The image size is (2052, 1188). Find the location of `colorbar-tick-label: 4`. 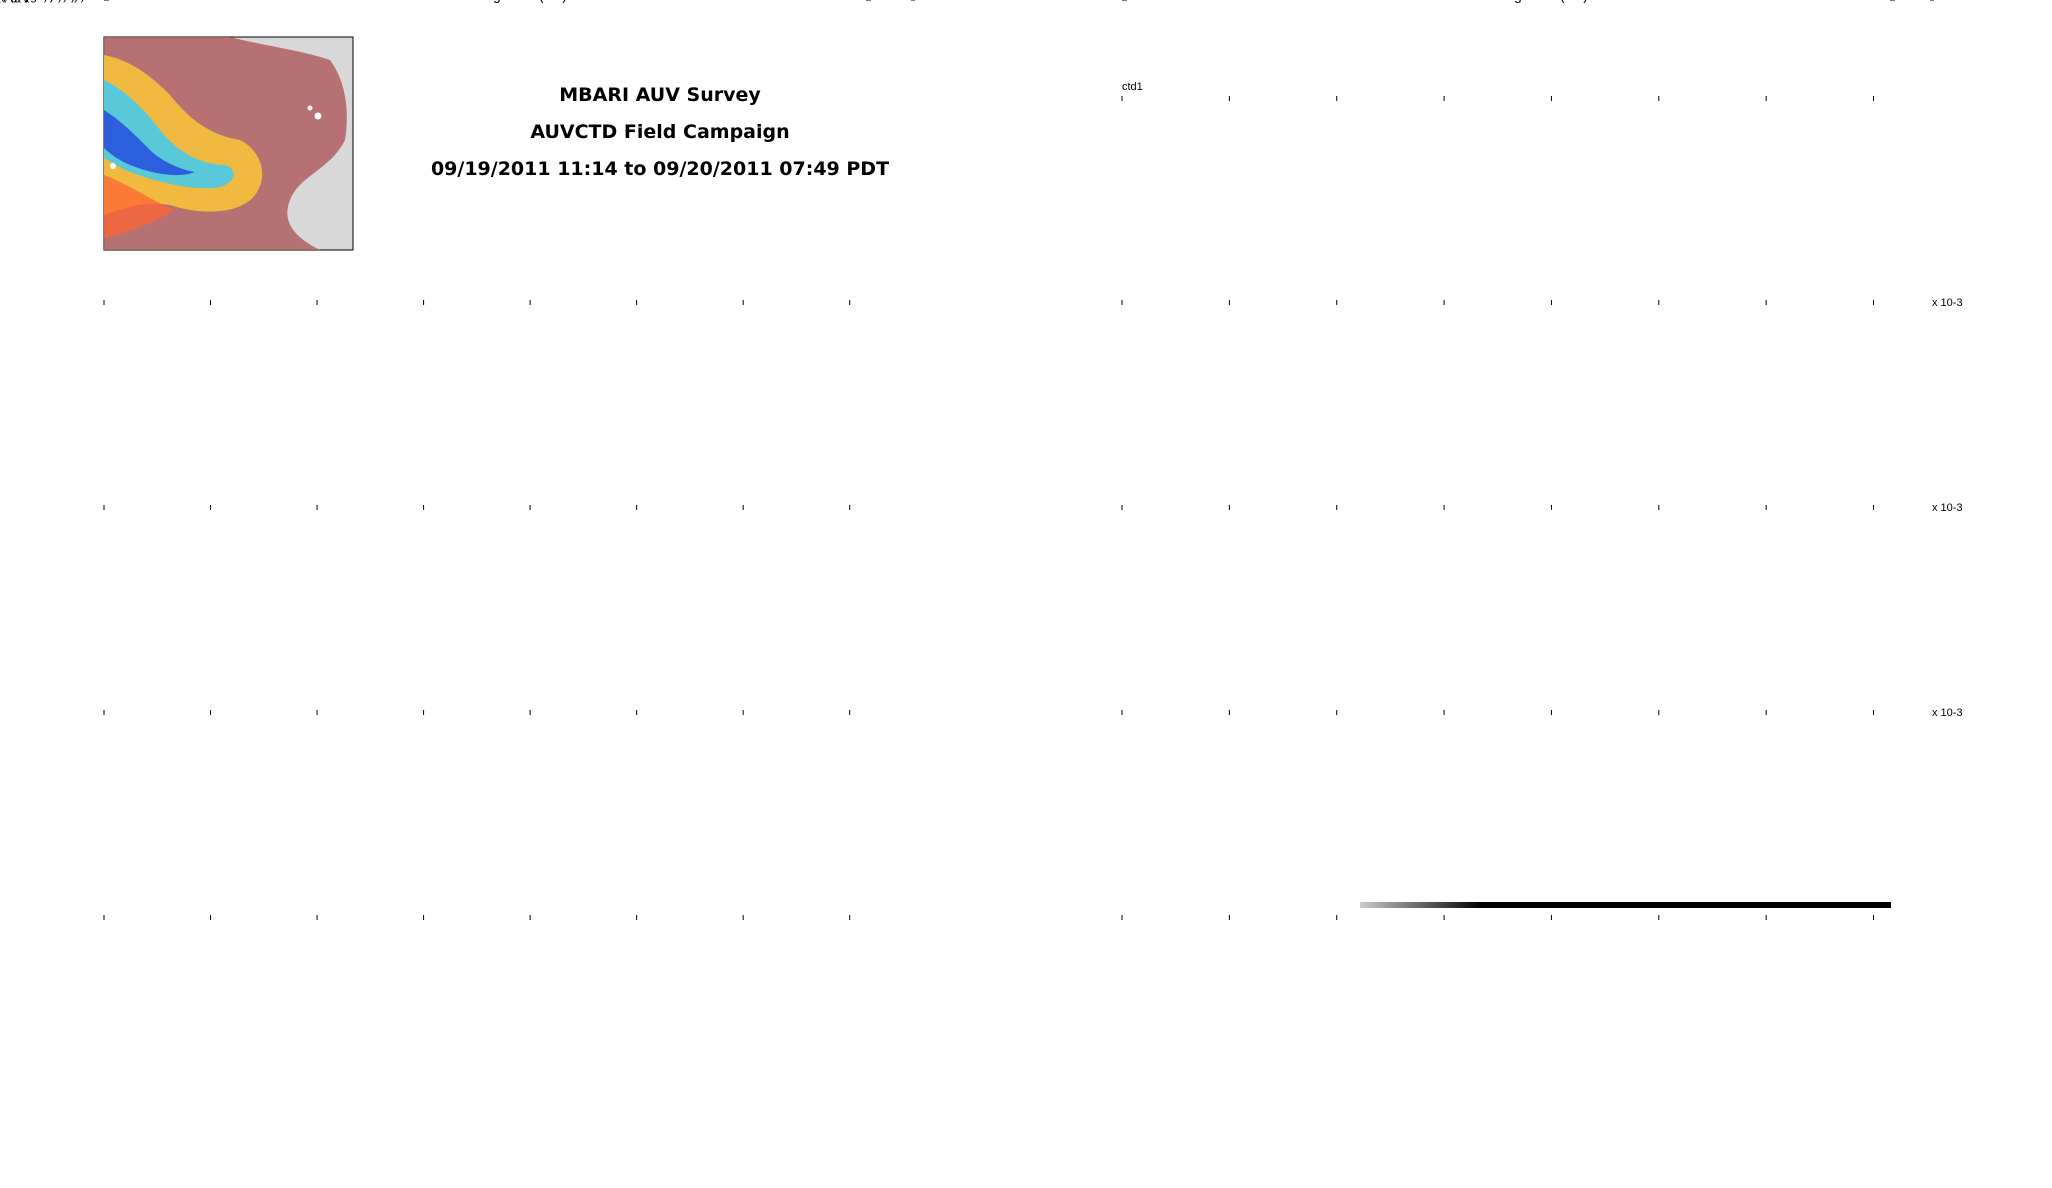

colorbar-tick-label: 4 is located at coordinates (922, 1).